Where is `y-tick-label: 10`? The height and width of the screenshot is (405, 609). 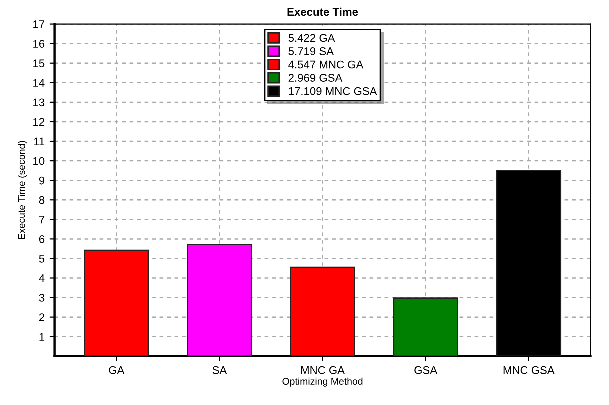
y-tick-label: 10 is located at coordinates (39, 161).